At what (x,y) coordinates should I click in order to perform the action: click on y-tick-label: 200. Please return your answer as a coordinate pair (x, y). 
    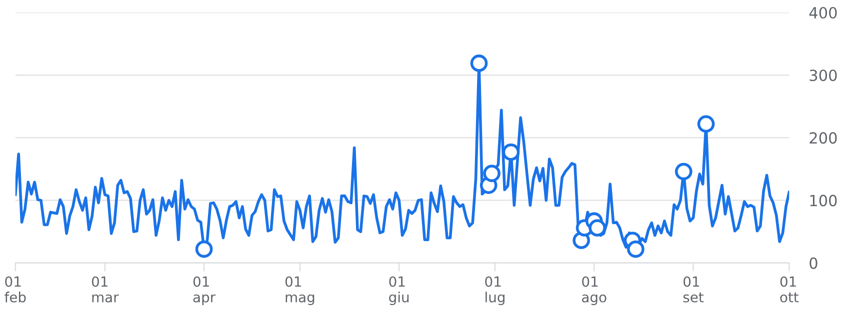
    Looking at the image, I should click on (823, 138).